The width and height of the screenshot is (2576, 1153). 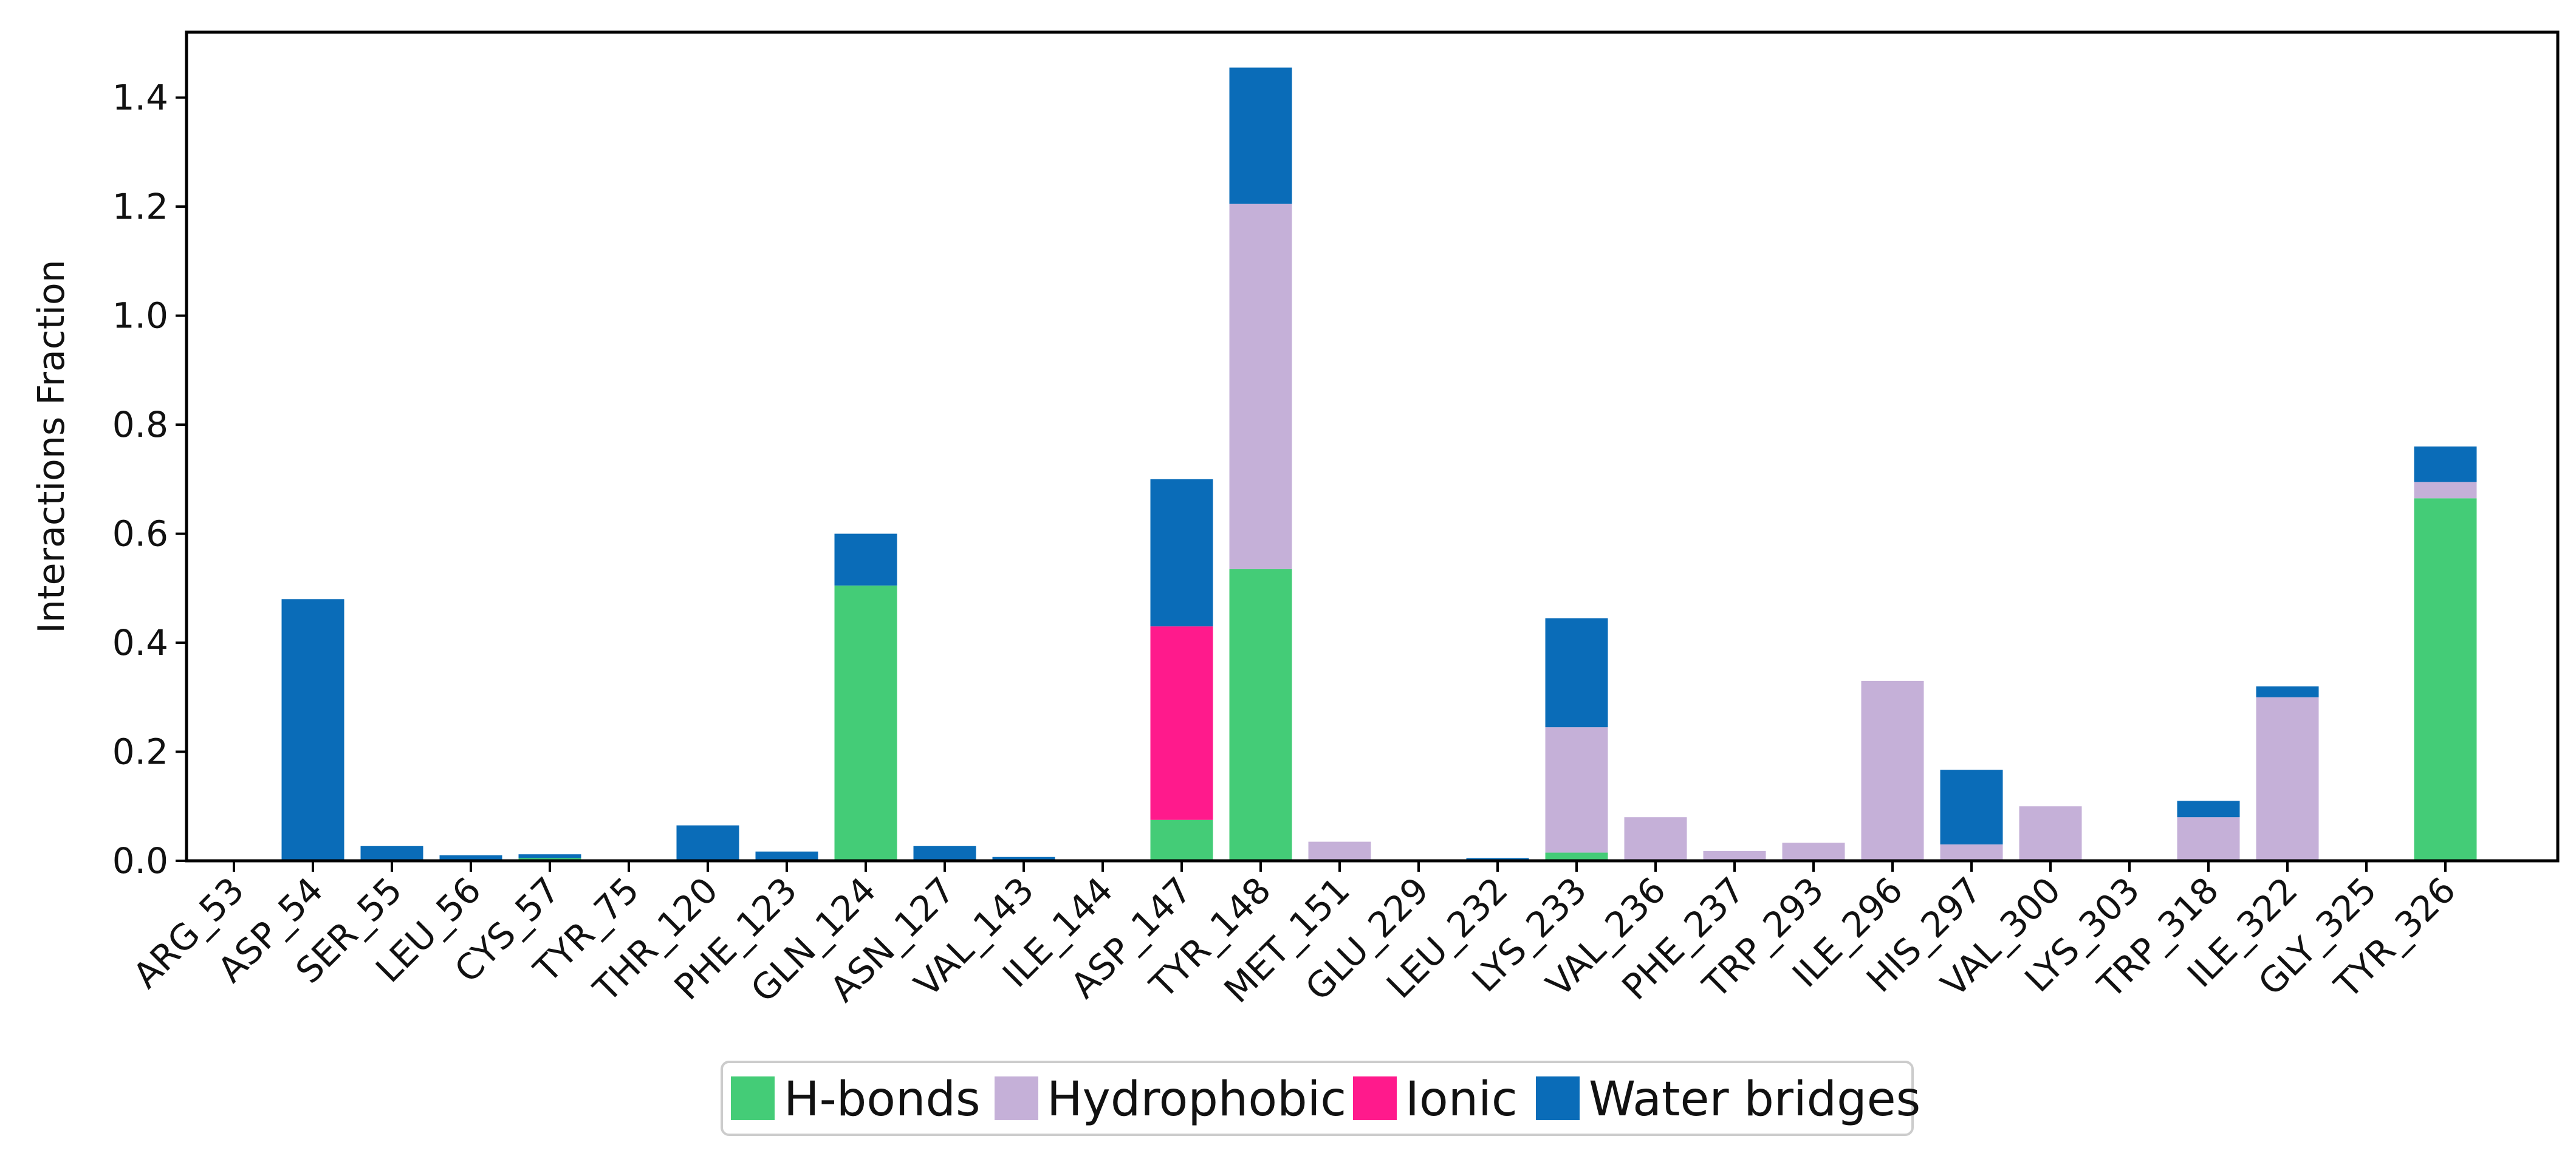 What do you see at coordinates (1814, 852) in the screenshot?
I see `bar-trp-293-hydrophobic` at bounding box center [1814, 852].